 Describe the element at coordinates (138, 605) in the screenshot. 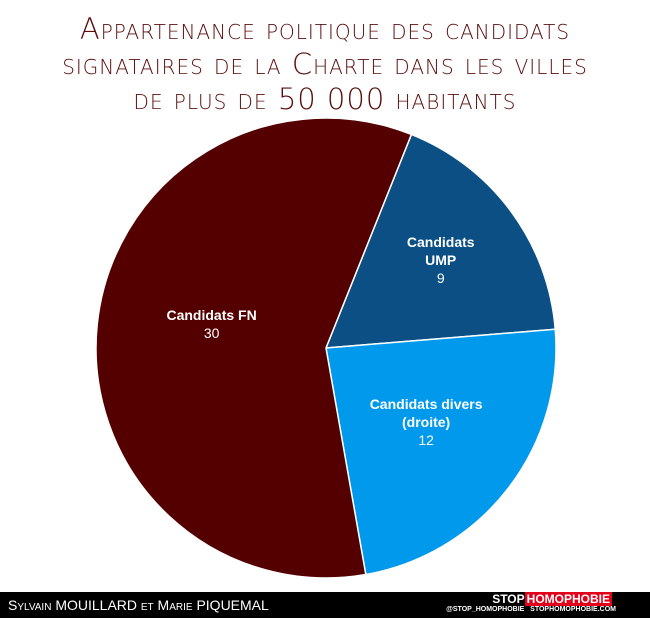

I see `credit: Sylvain MOUILLARD et Marie PIQUEMAL` at that location.